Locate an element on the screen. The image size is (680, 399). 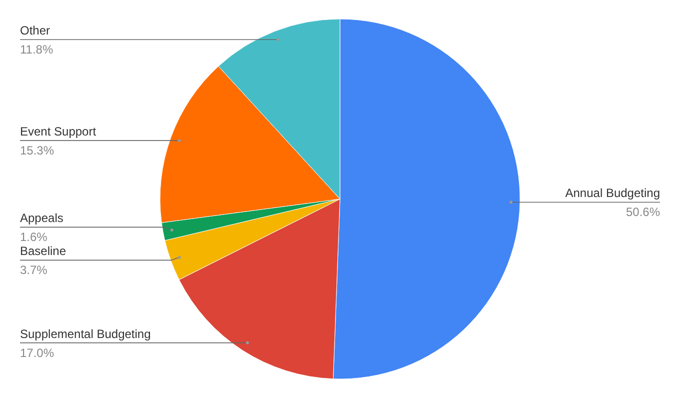
data-label: 1.6% is located at coordinates (34, 237).